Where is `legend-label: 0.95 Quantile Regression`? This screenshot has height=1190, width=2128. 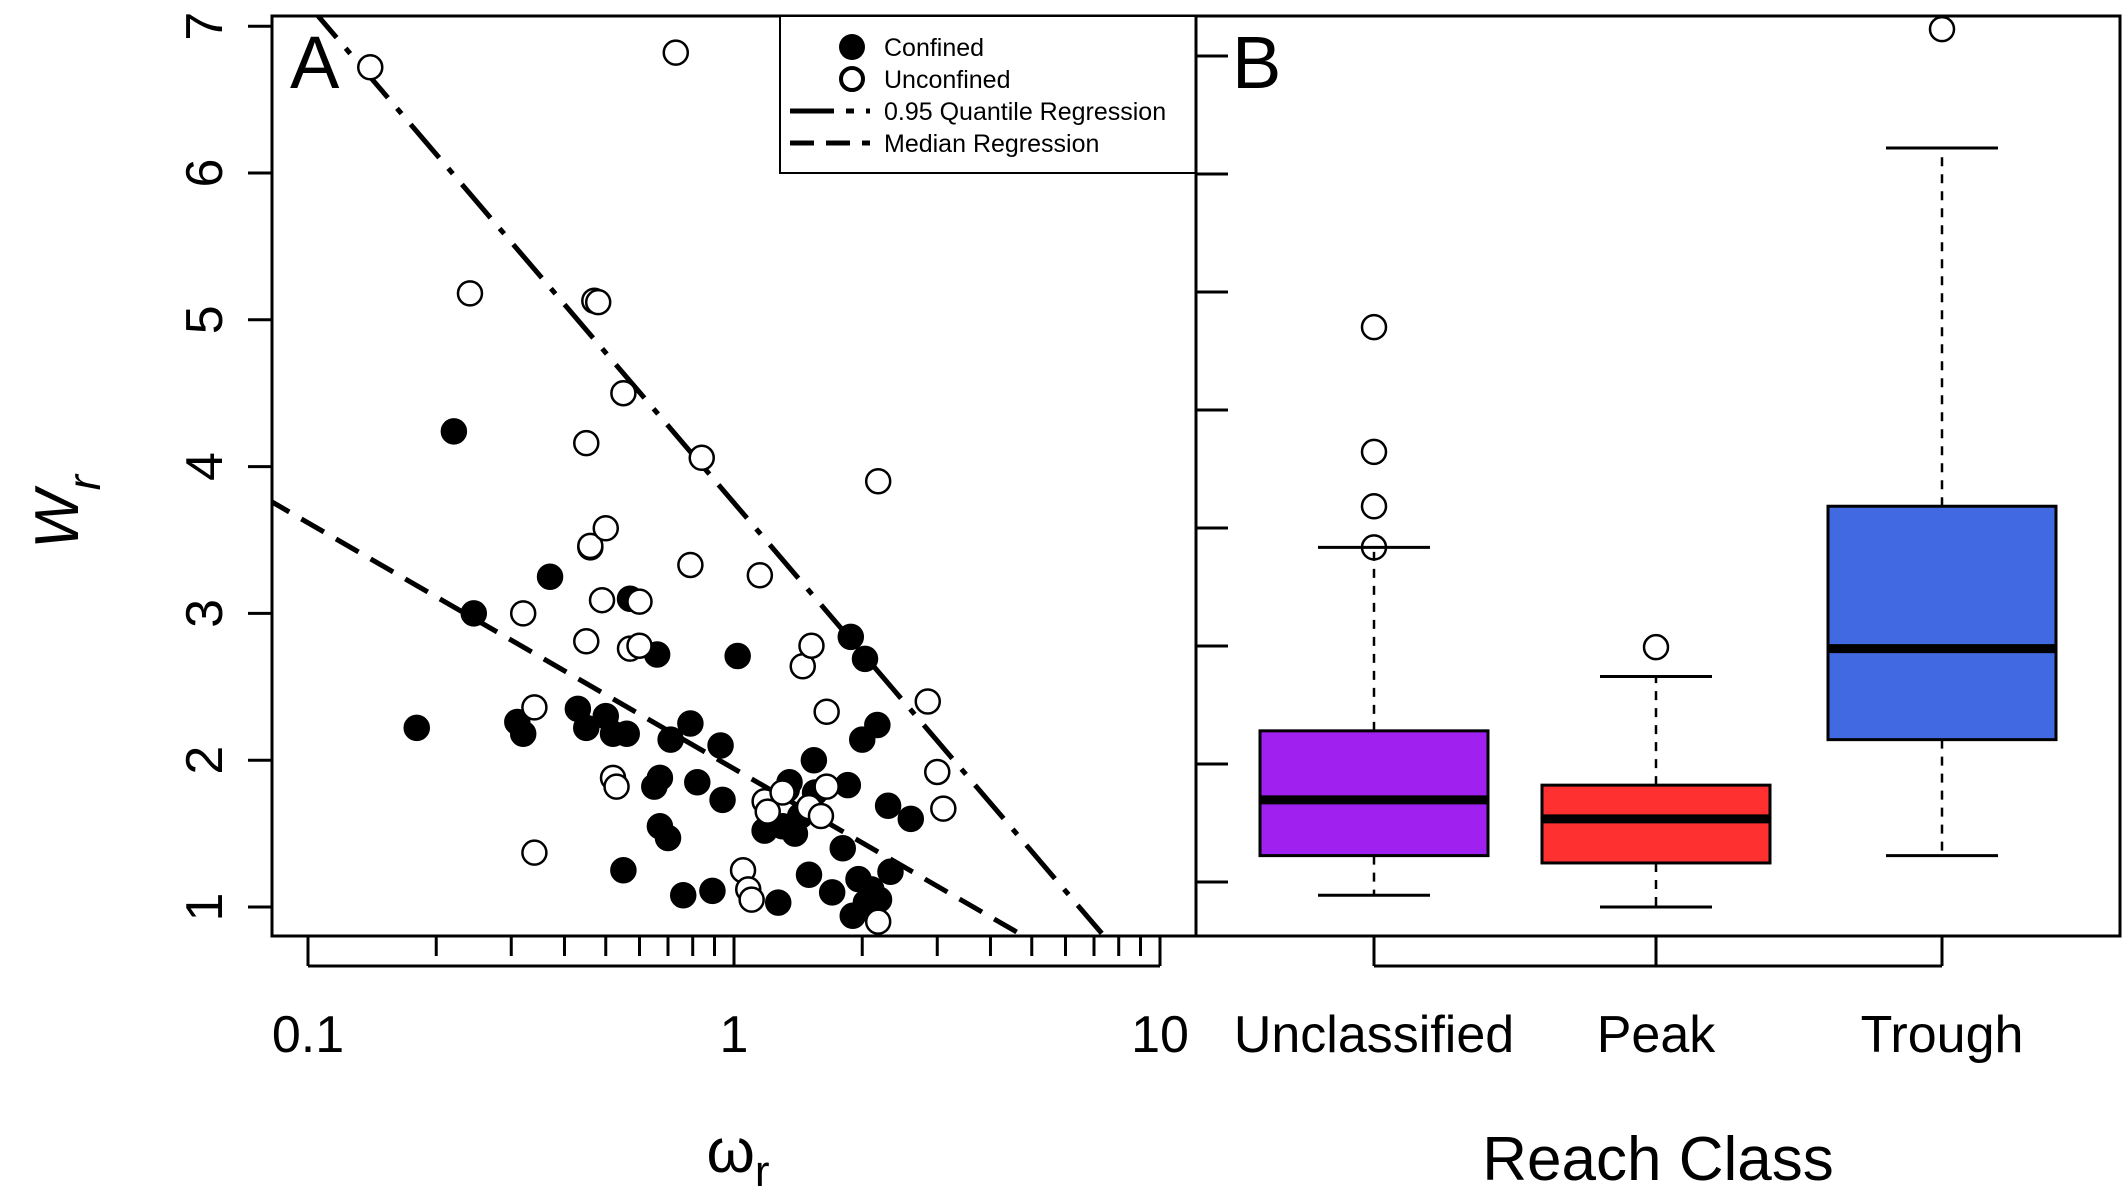
legend-label: 0.95 Quantile Regression is located at coordinates (1025, 112).